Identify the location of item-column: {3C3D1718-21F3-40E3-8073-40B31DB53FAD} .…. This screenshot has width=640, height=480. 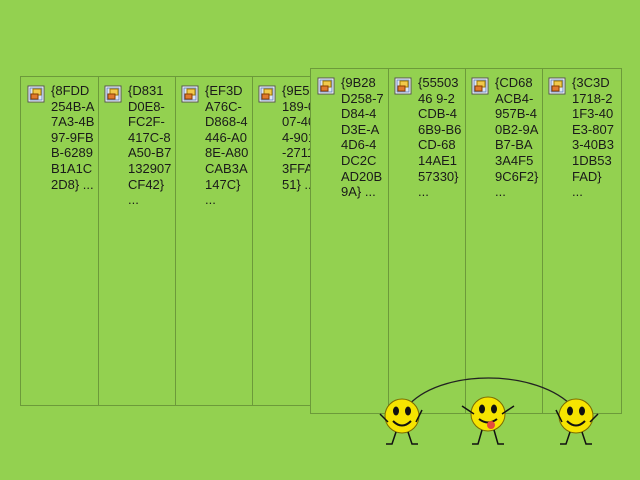
(581, 241).